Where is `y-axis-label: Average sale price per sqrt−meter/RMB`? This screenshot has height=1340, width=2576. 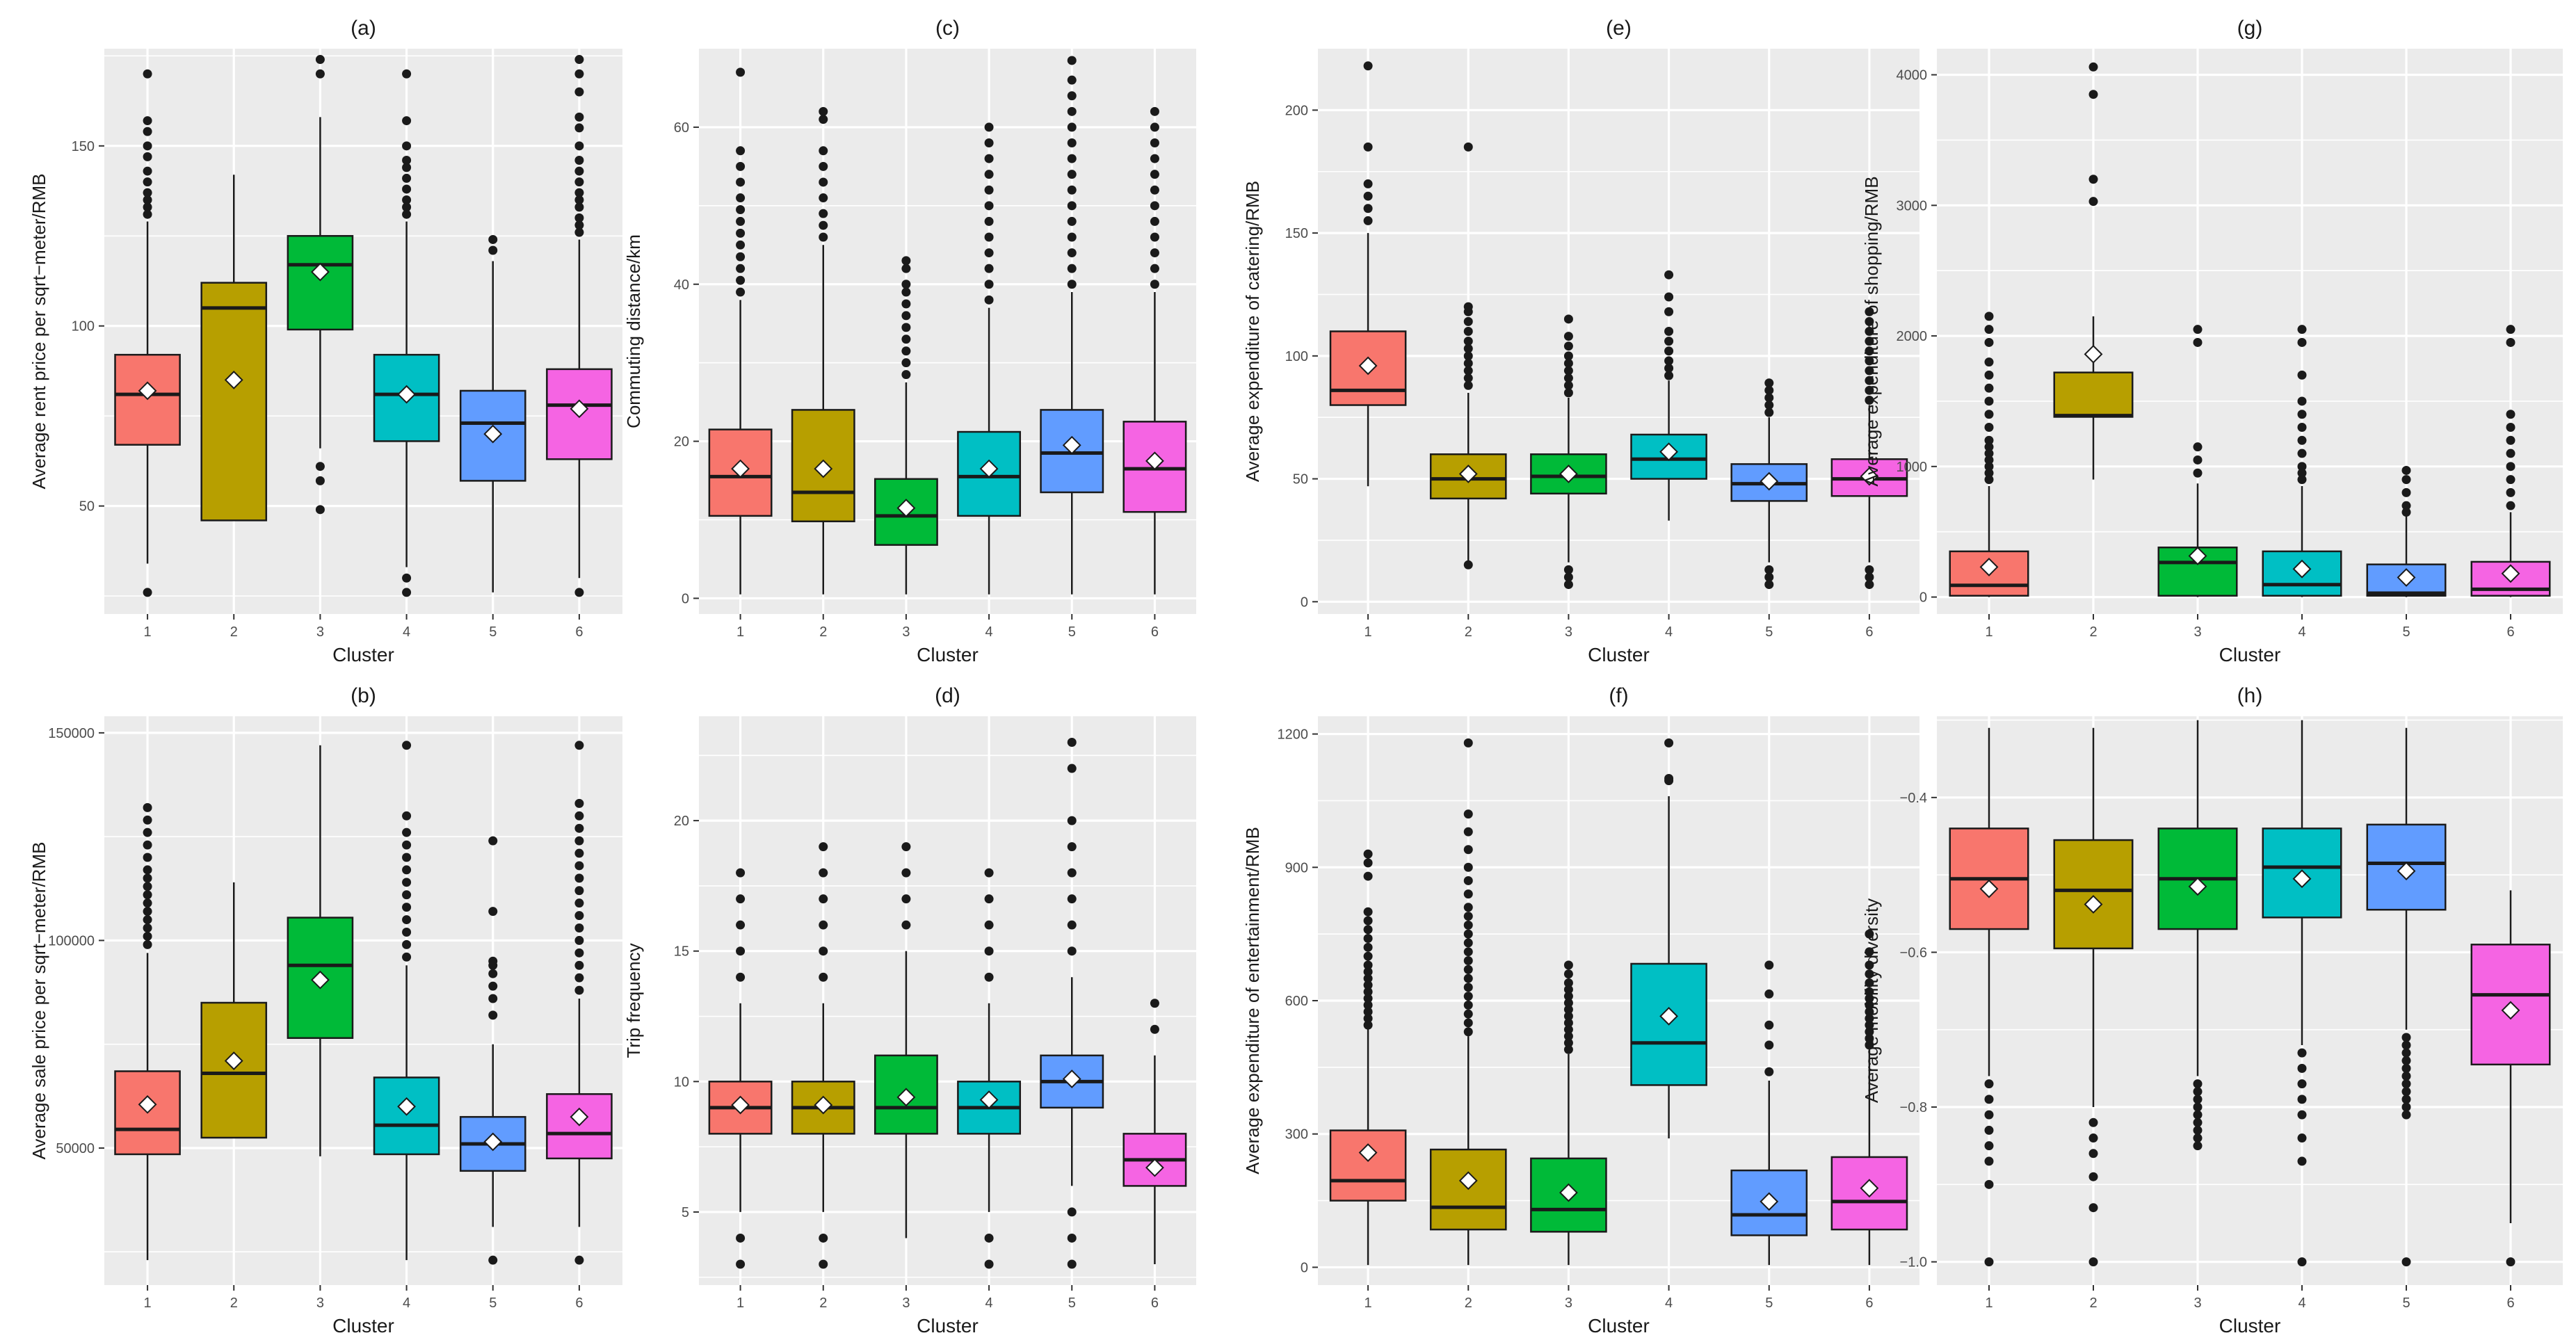
y-axis-label: Average sale price per sqrt−meter/RMB is located at coordinates (39, 1001).